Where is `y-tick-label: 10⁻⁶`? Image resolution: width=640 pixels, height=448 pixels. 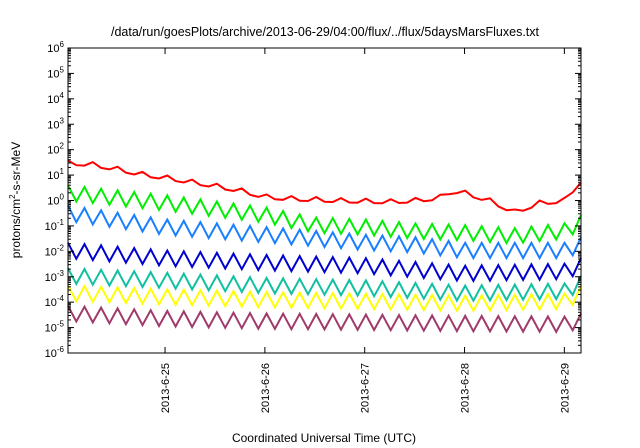 y-tick-label: 10⁻⁶ is located at coordinates (55, 352).